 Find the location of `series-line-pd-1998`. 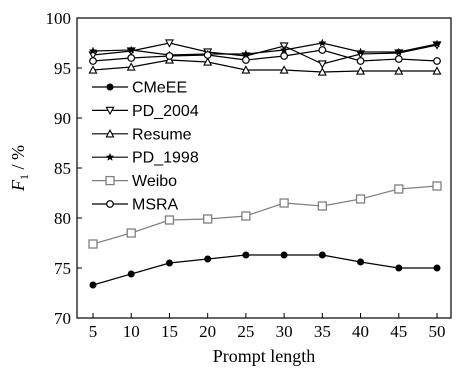

series-line-pd-1998 is located at coordinates (265, 49).